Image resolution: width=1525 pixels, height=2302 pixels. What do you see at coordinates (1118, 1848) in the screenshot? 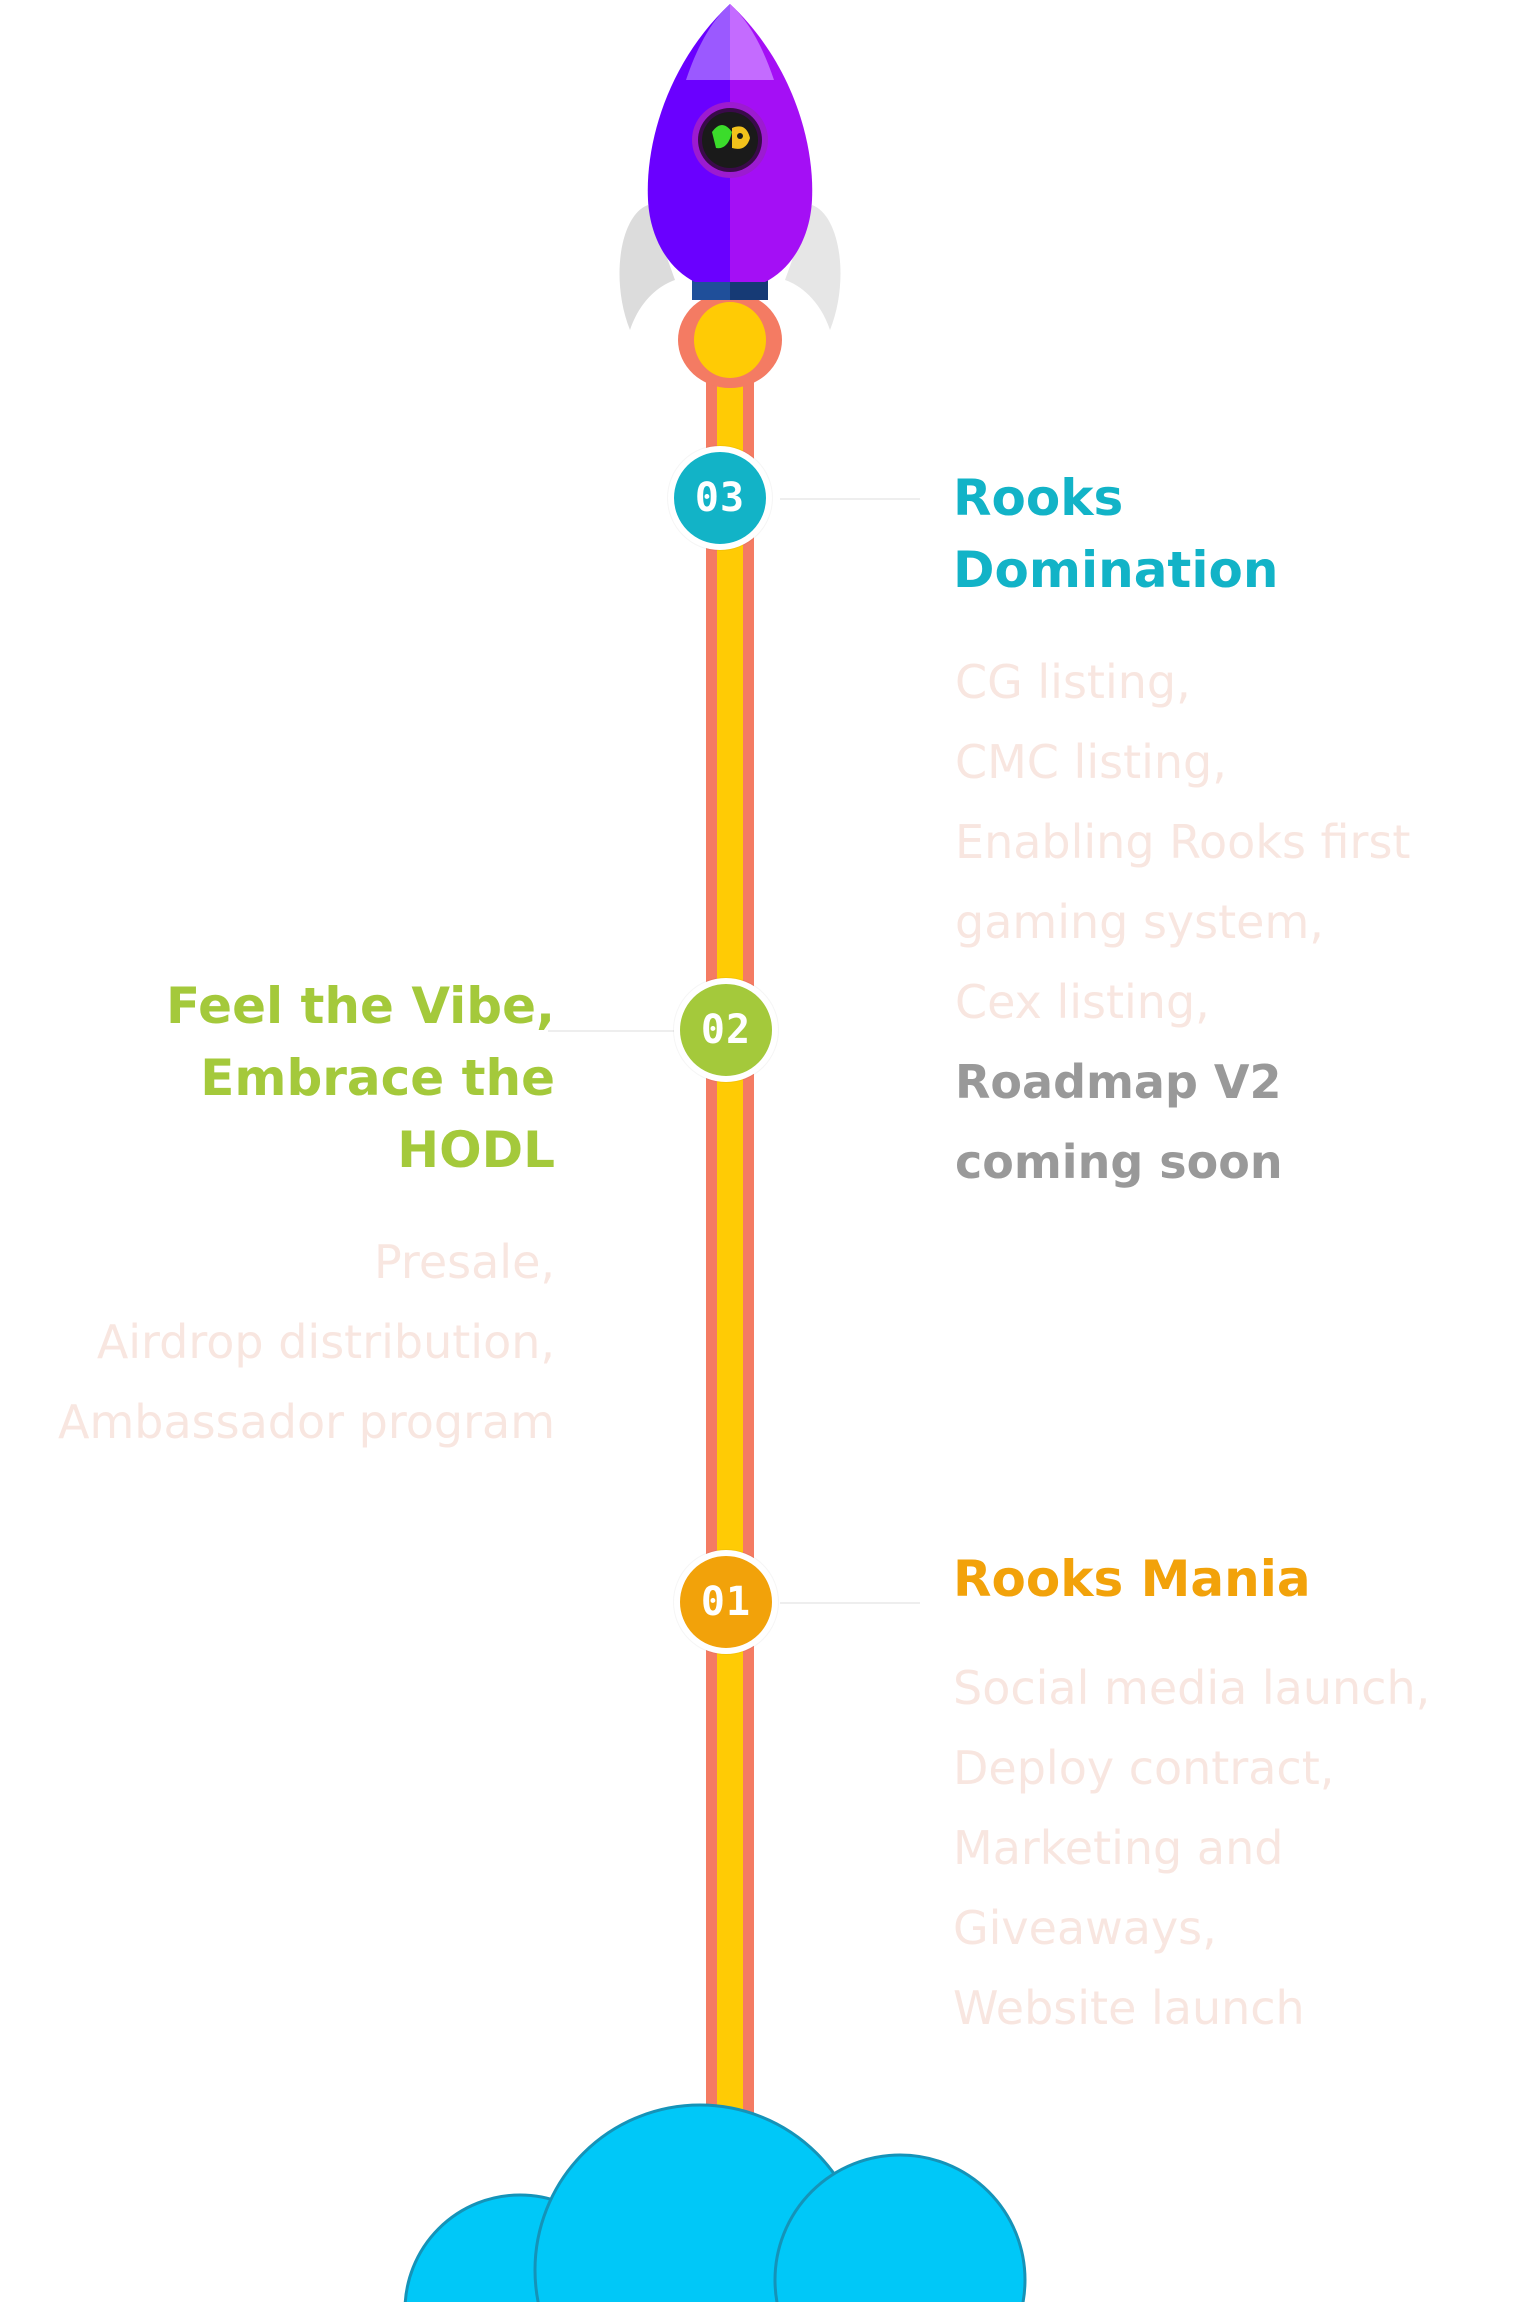
I see `list-item: Marketing and` at bounding box center [1118, 1848].